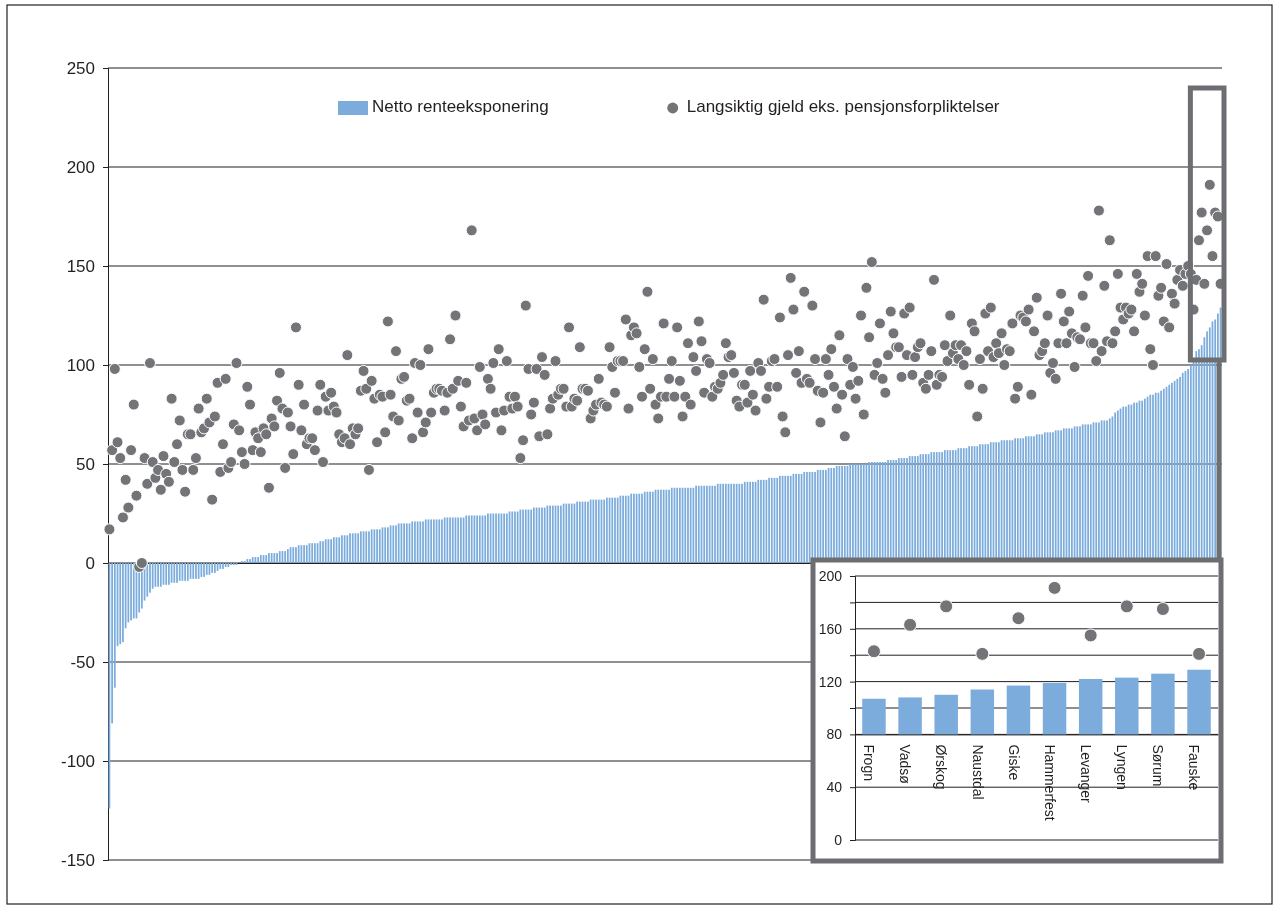  Describe the element at coordinates (830, 628) in the screenshot. I see `y-tick-label: 160` at that location.